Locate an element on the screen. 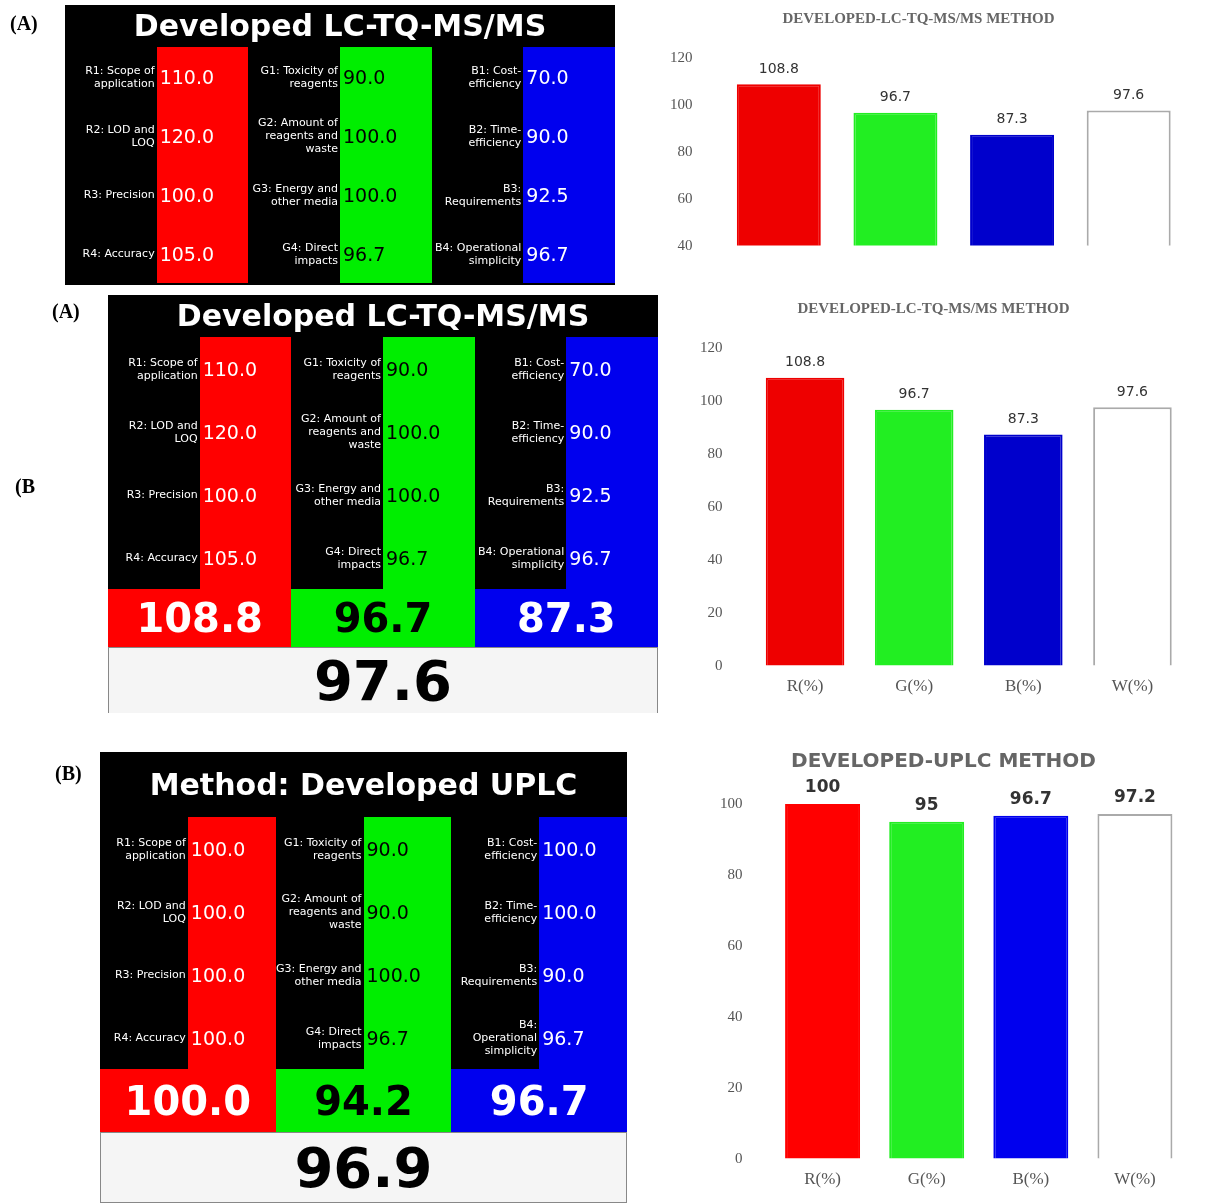 The height and width of the screenshot is (1203, 1227). data-label: 100 is located at coordinates (822, 785).